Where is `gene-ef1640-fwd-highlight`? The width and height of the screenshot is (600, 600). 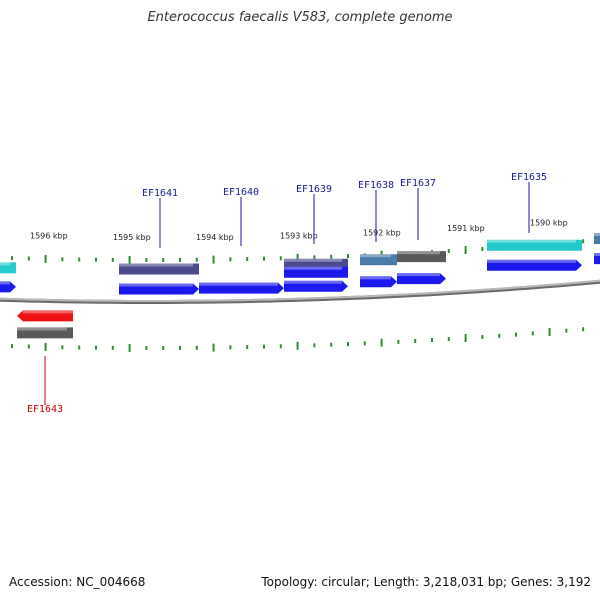 gene-ef1640-fwd-highlight is located at coordinates (238, 284).